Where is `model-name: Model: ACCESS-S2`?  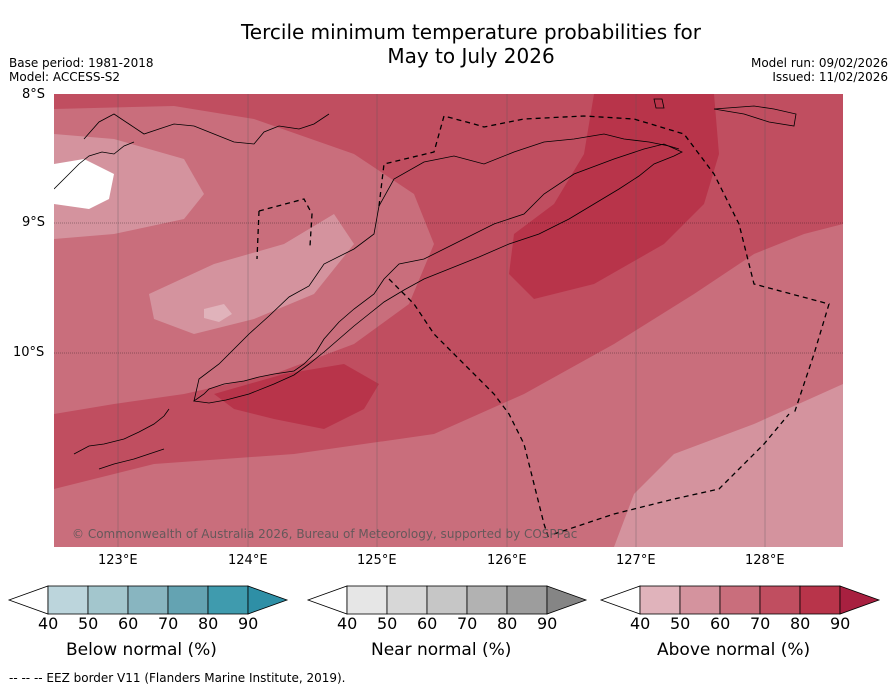
model-name: Model: ACCESS-S2 is located at coordinates (65, 77).